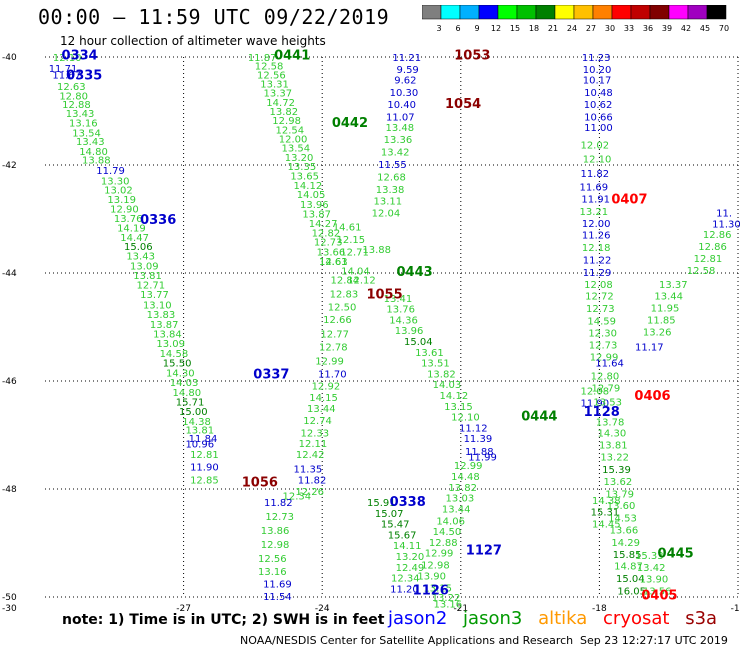 The height and width of the screenshot is (650, 740). I want to click on pass-label: 0337, so click(271, 374).